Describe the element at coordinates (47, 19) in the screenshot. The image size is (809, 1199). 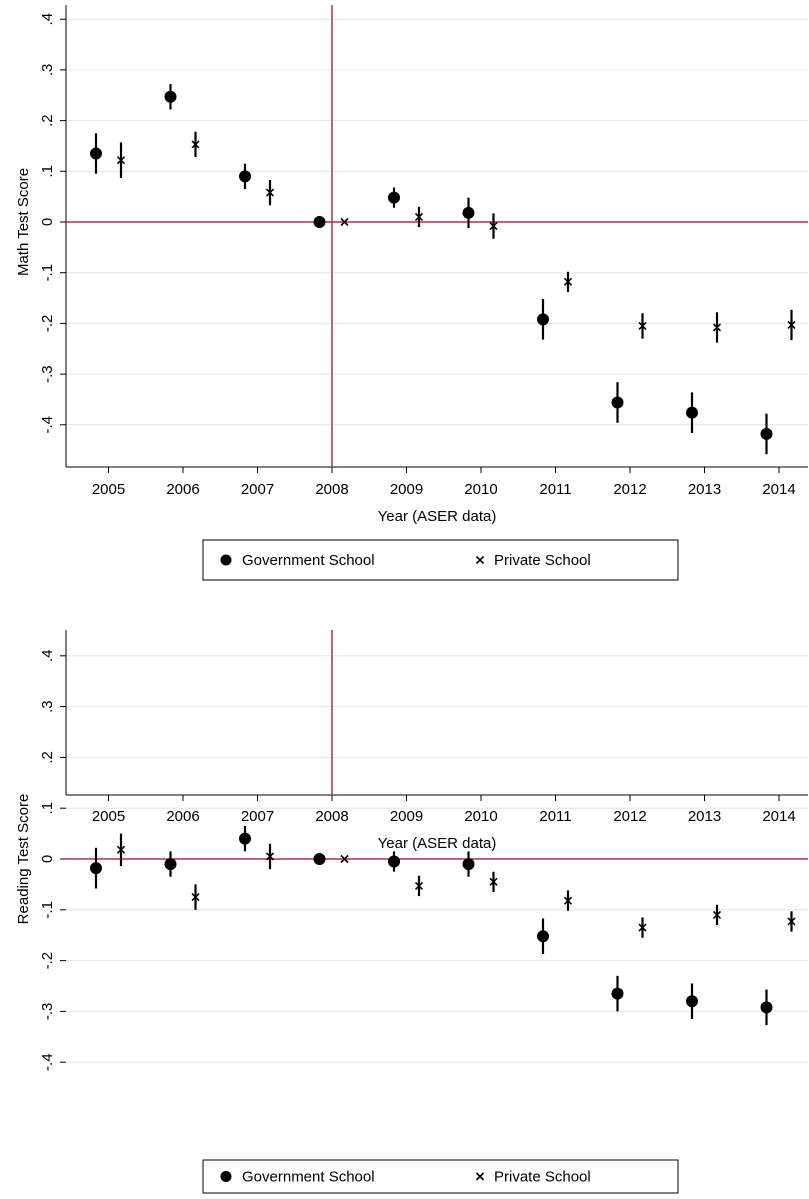
I see `y-tick-label: .4` at that location.